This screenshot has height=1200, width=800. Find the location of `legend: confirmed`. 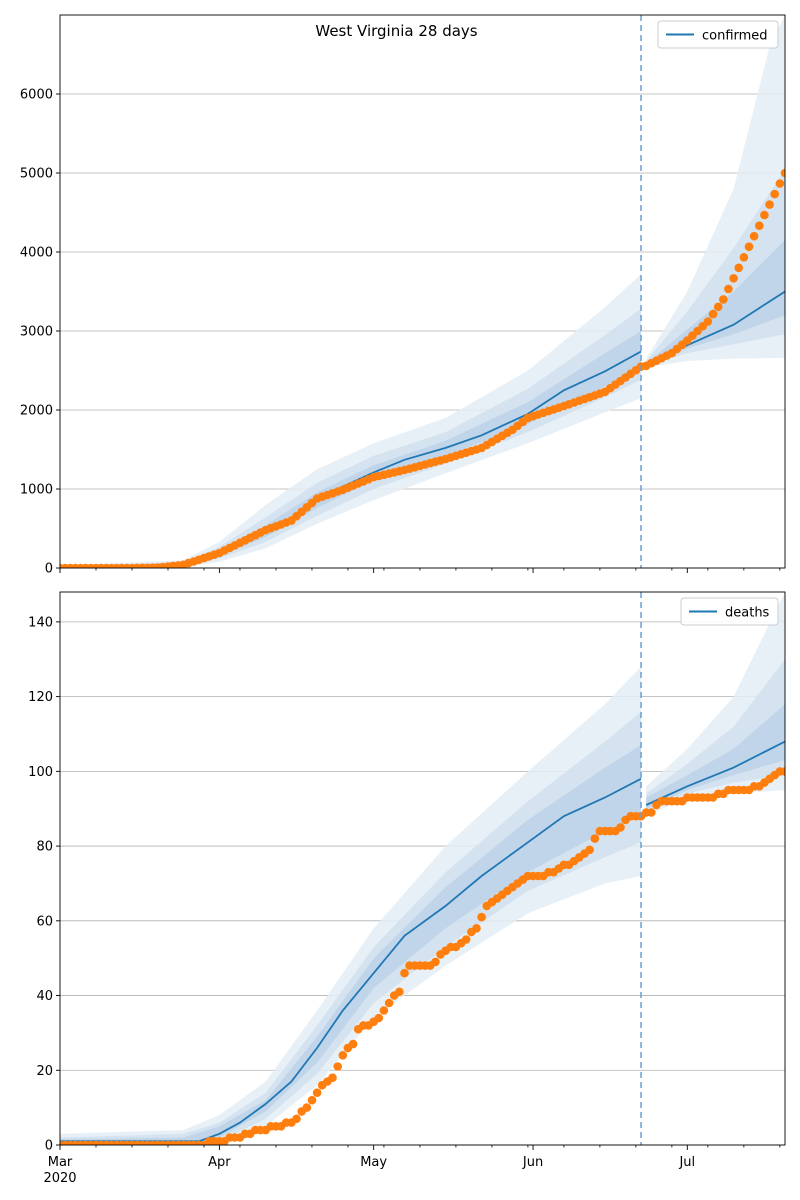

legend: confirmed is located at coordinates (718, 34).